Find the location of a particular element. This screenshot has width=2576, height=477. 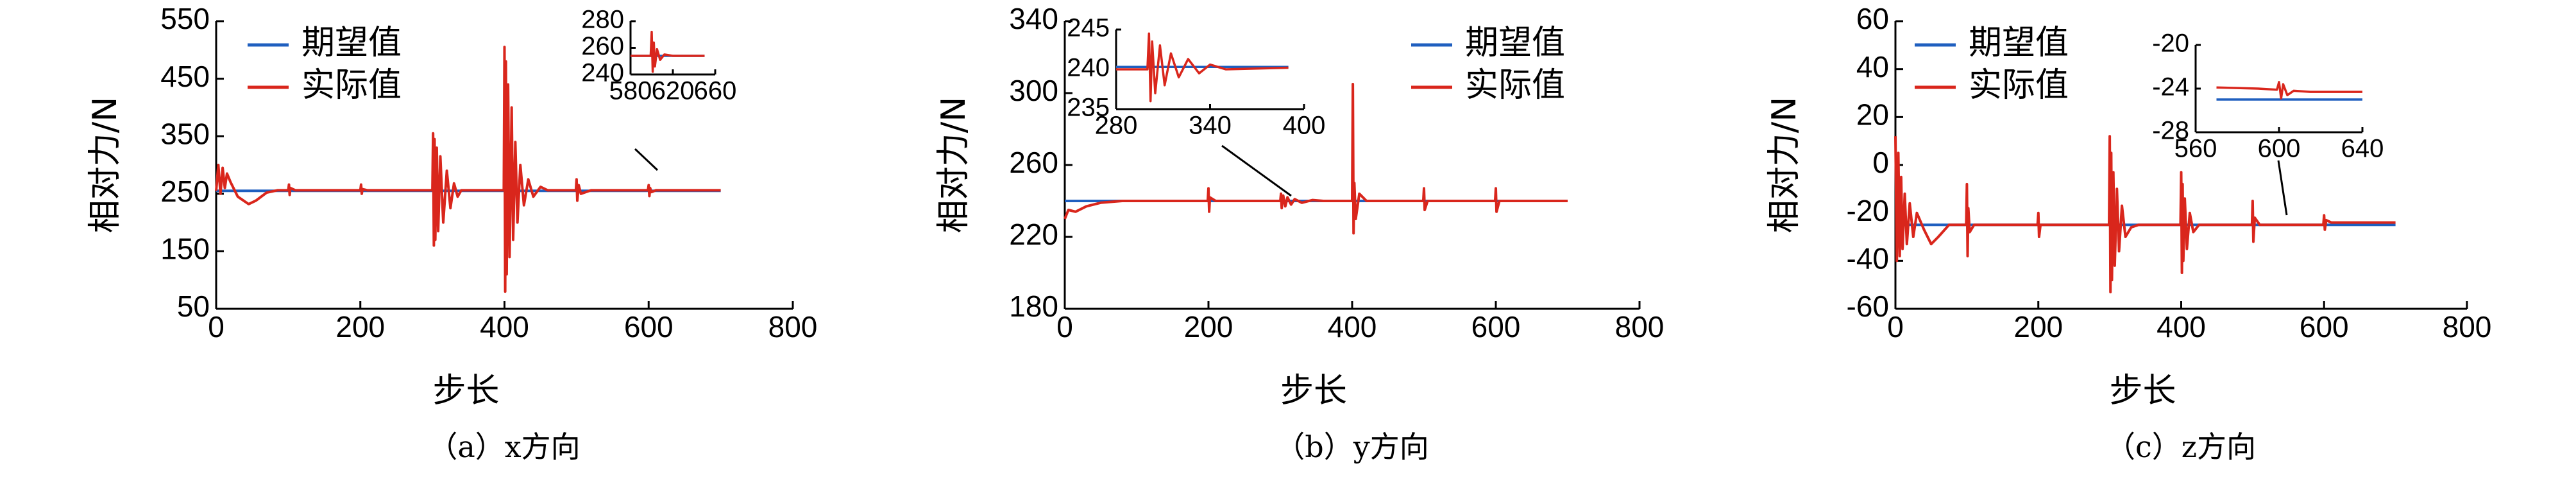

x-tick-label: 280 is located at coordinates (1116, 126).